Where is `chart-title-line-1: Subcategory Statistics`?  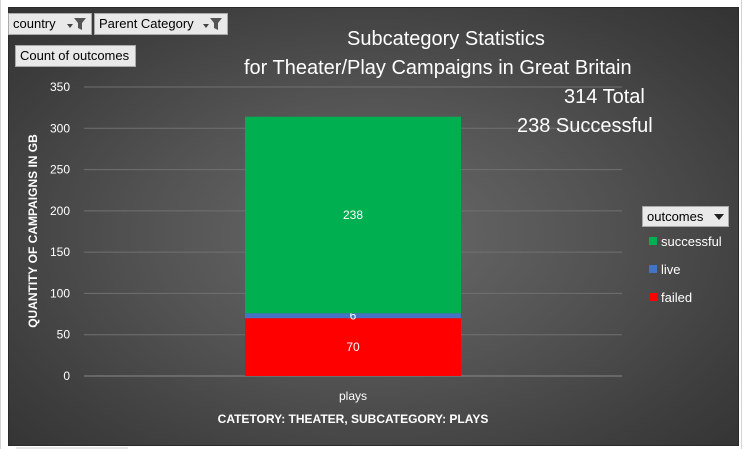 chart-title-line-1: Subcategory Statistics is located at coordinates (446, 39).